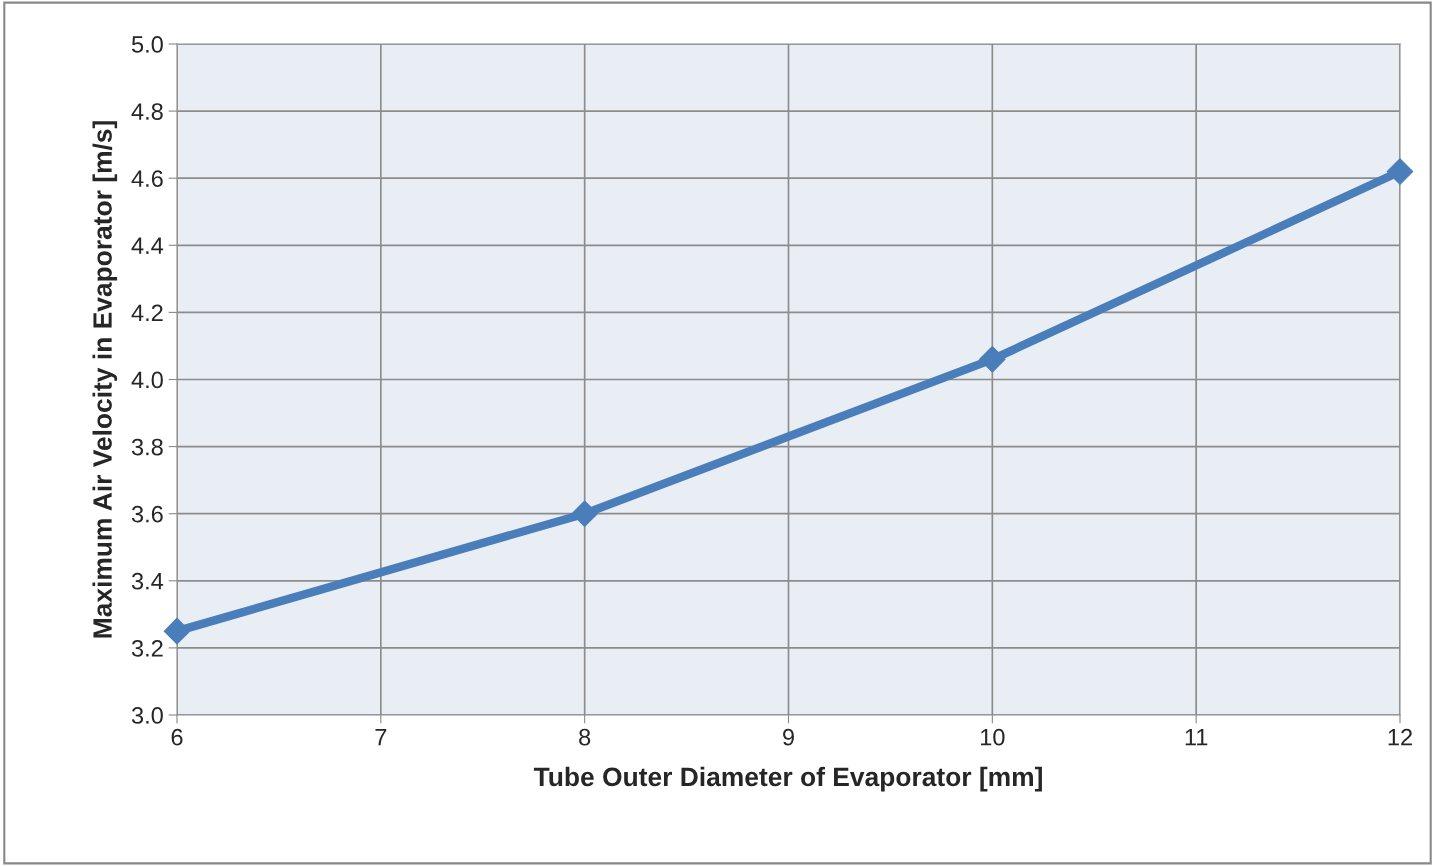 The image size is (1435, 866). What do you see at coordinates (147, 111) in the screenshot?
I see `y-tick-label: 4.8` at bounding box center [147, 111].